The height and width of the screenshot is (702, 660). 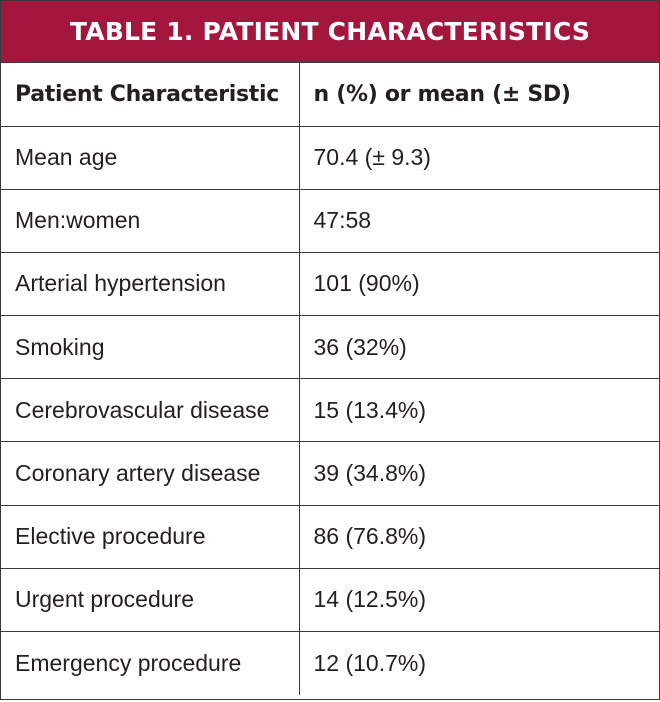 I want to click on column-header-characteristic: Patient Characteristic, so click(x=150, y=95).